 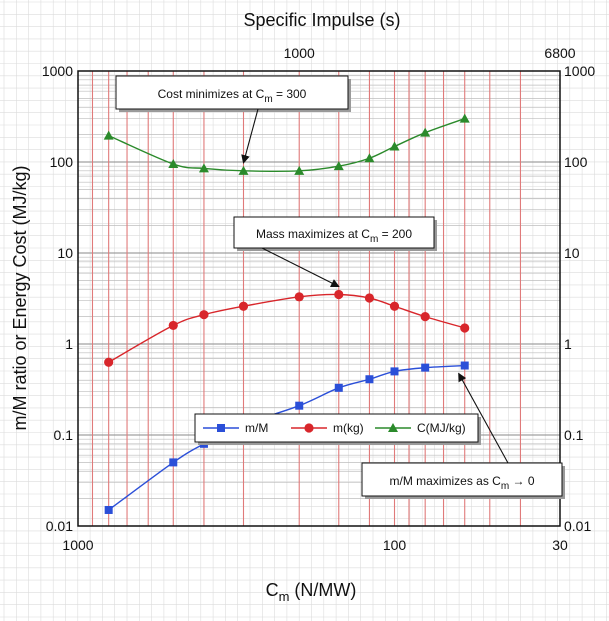 I want to click on y-tick-label-left: 10, so click(x=65, y=253).